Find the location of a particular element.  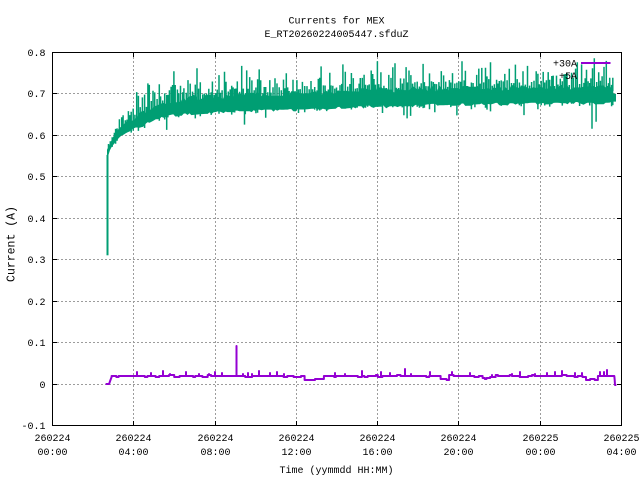

svg-text: 0 is located at coordinates (42, 386).